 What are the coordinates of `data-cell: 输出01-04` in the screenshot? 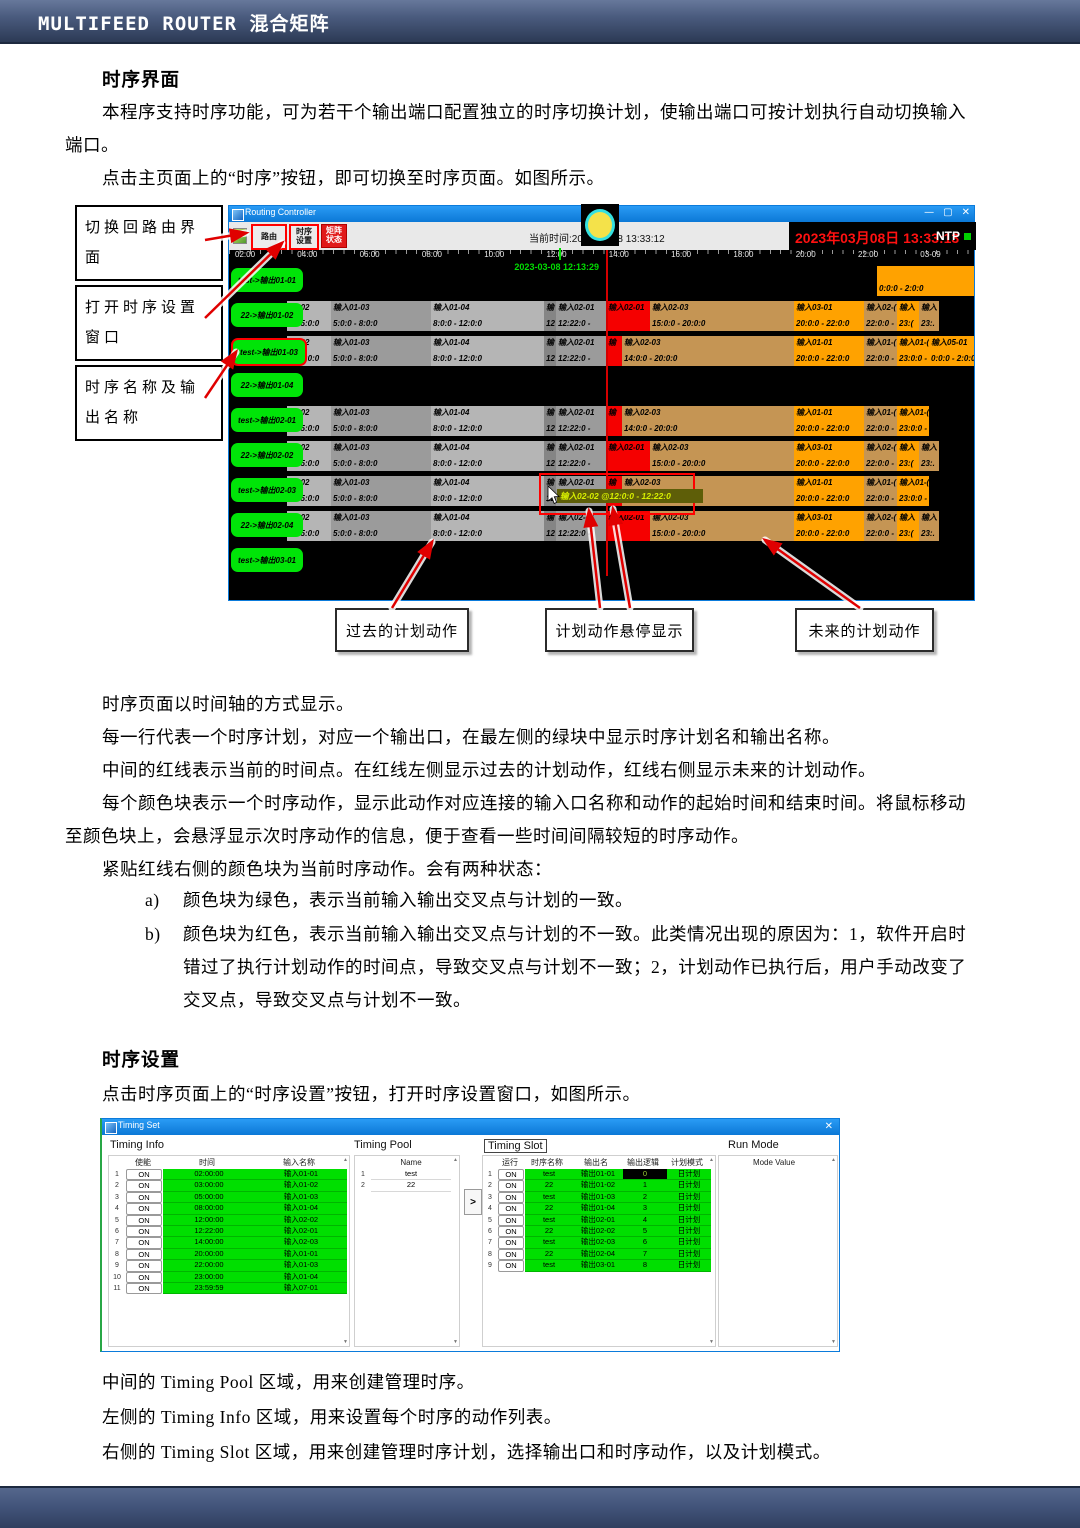 It's located at (598, 1209).